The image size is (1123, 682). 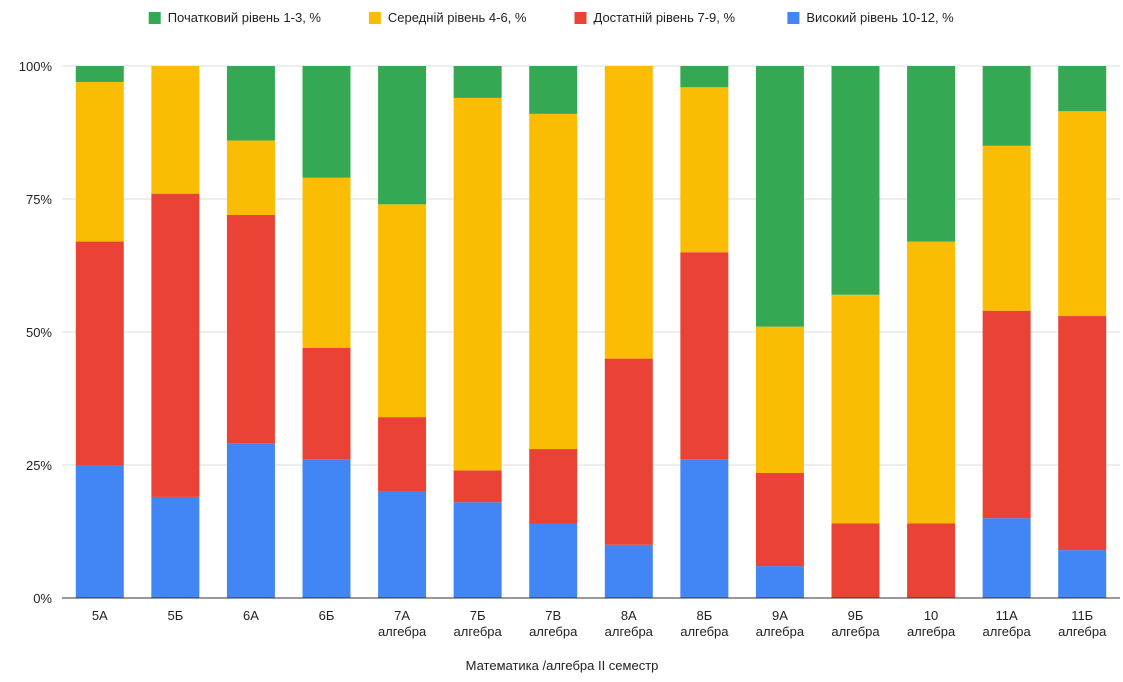 What do you see at coordinates (402, 615) in the screenshot?
I see `x-tick-label: 7А` at bounding box center [402, 615].